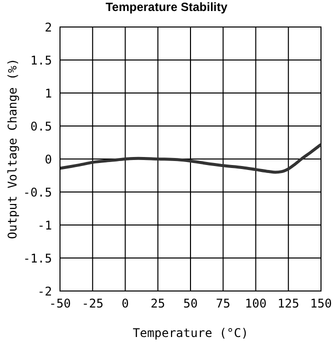 The image size is (333, 345). Describe the element at coordinates (190, 333) in the screenshot. I see `x-axis-title: Temperature (°C)` at that location.